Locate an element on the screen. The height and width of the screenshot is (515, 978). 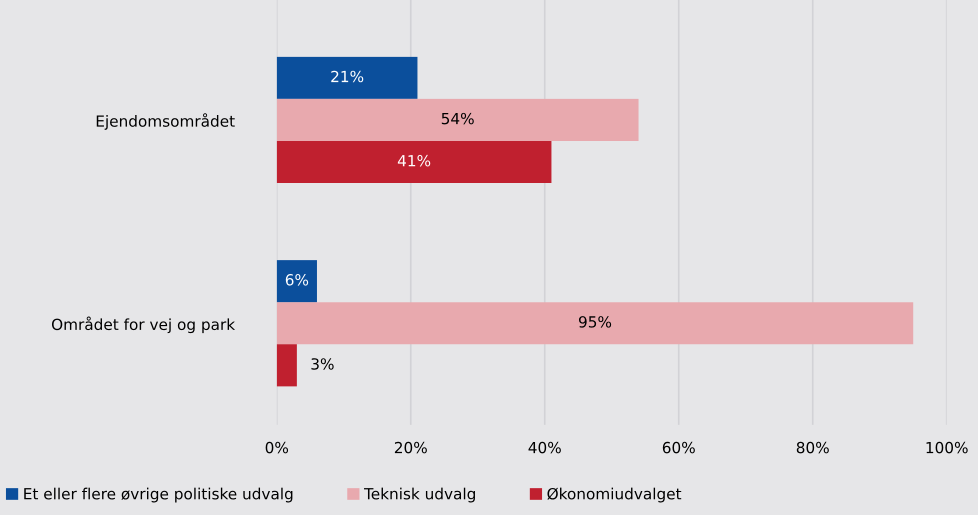
data-label: 3% is located at coordinates (322, 364).